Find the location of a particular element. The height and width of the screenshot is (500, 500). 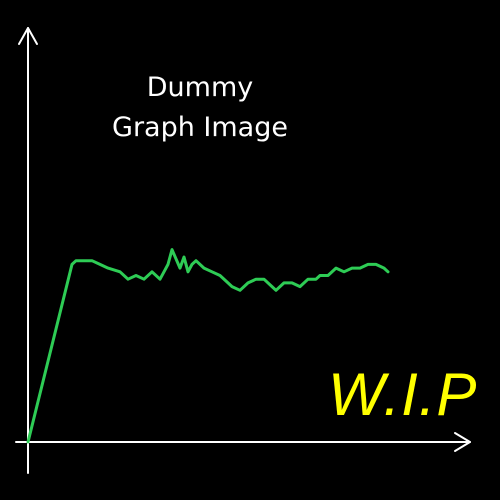

x-axis is located at coordinates (243, 442).